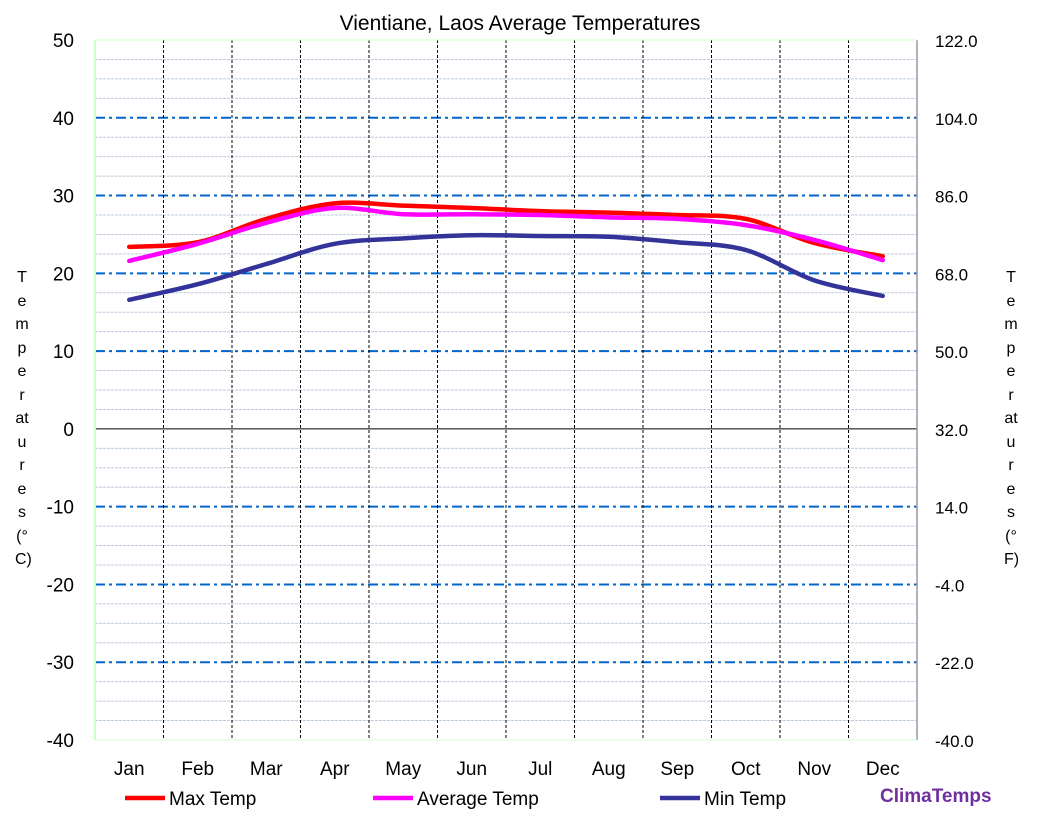 Image resolution: width=1037 pixels, height=821 pixels. I want to click on x-tick-label: Mar, so click(266, 769).